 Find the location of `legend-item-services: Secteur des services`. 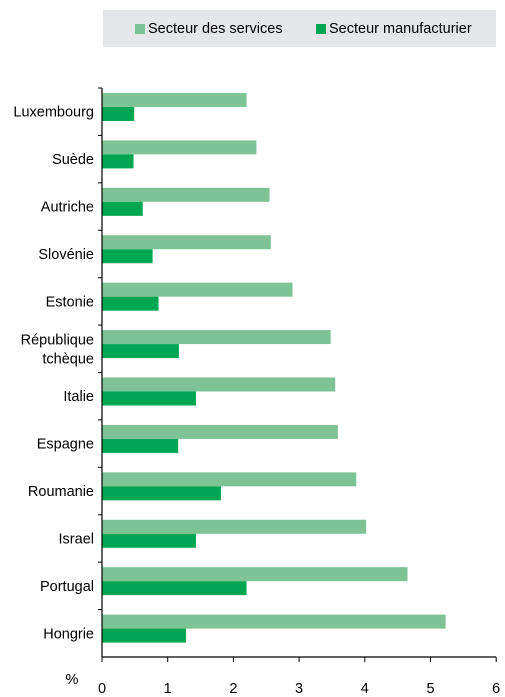

legend-item-services: Secteur des services is located at coordinates (209, 29).